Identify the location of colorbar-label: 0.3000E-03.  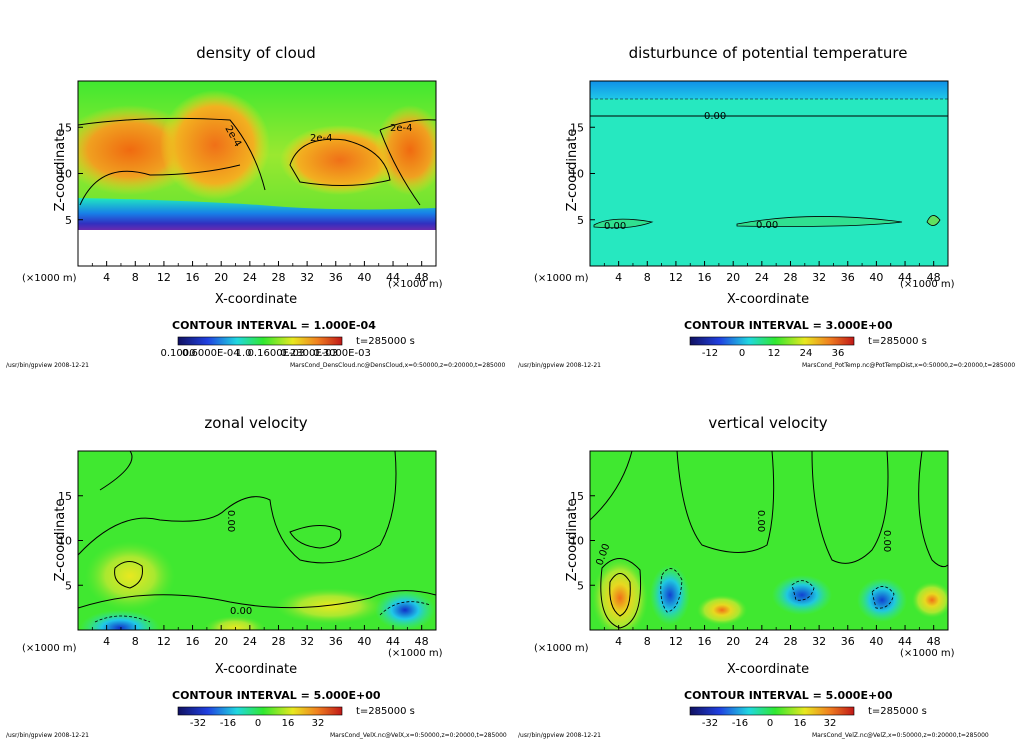
(342, 353).